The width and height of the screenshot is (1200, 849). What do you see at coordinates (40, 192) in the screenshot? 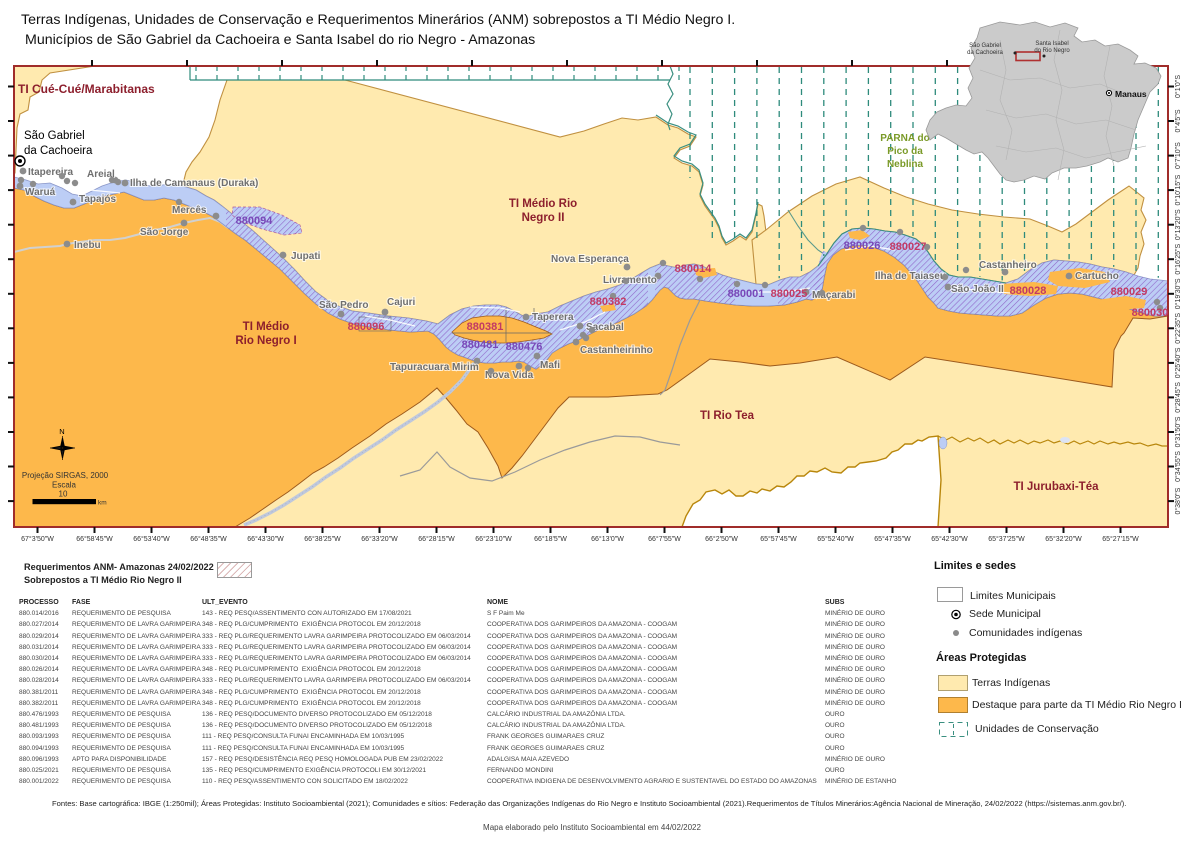
I see `svg-text: Waruá` at bounding box center [40, 192].